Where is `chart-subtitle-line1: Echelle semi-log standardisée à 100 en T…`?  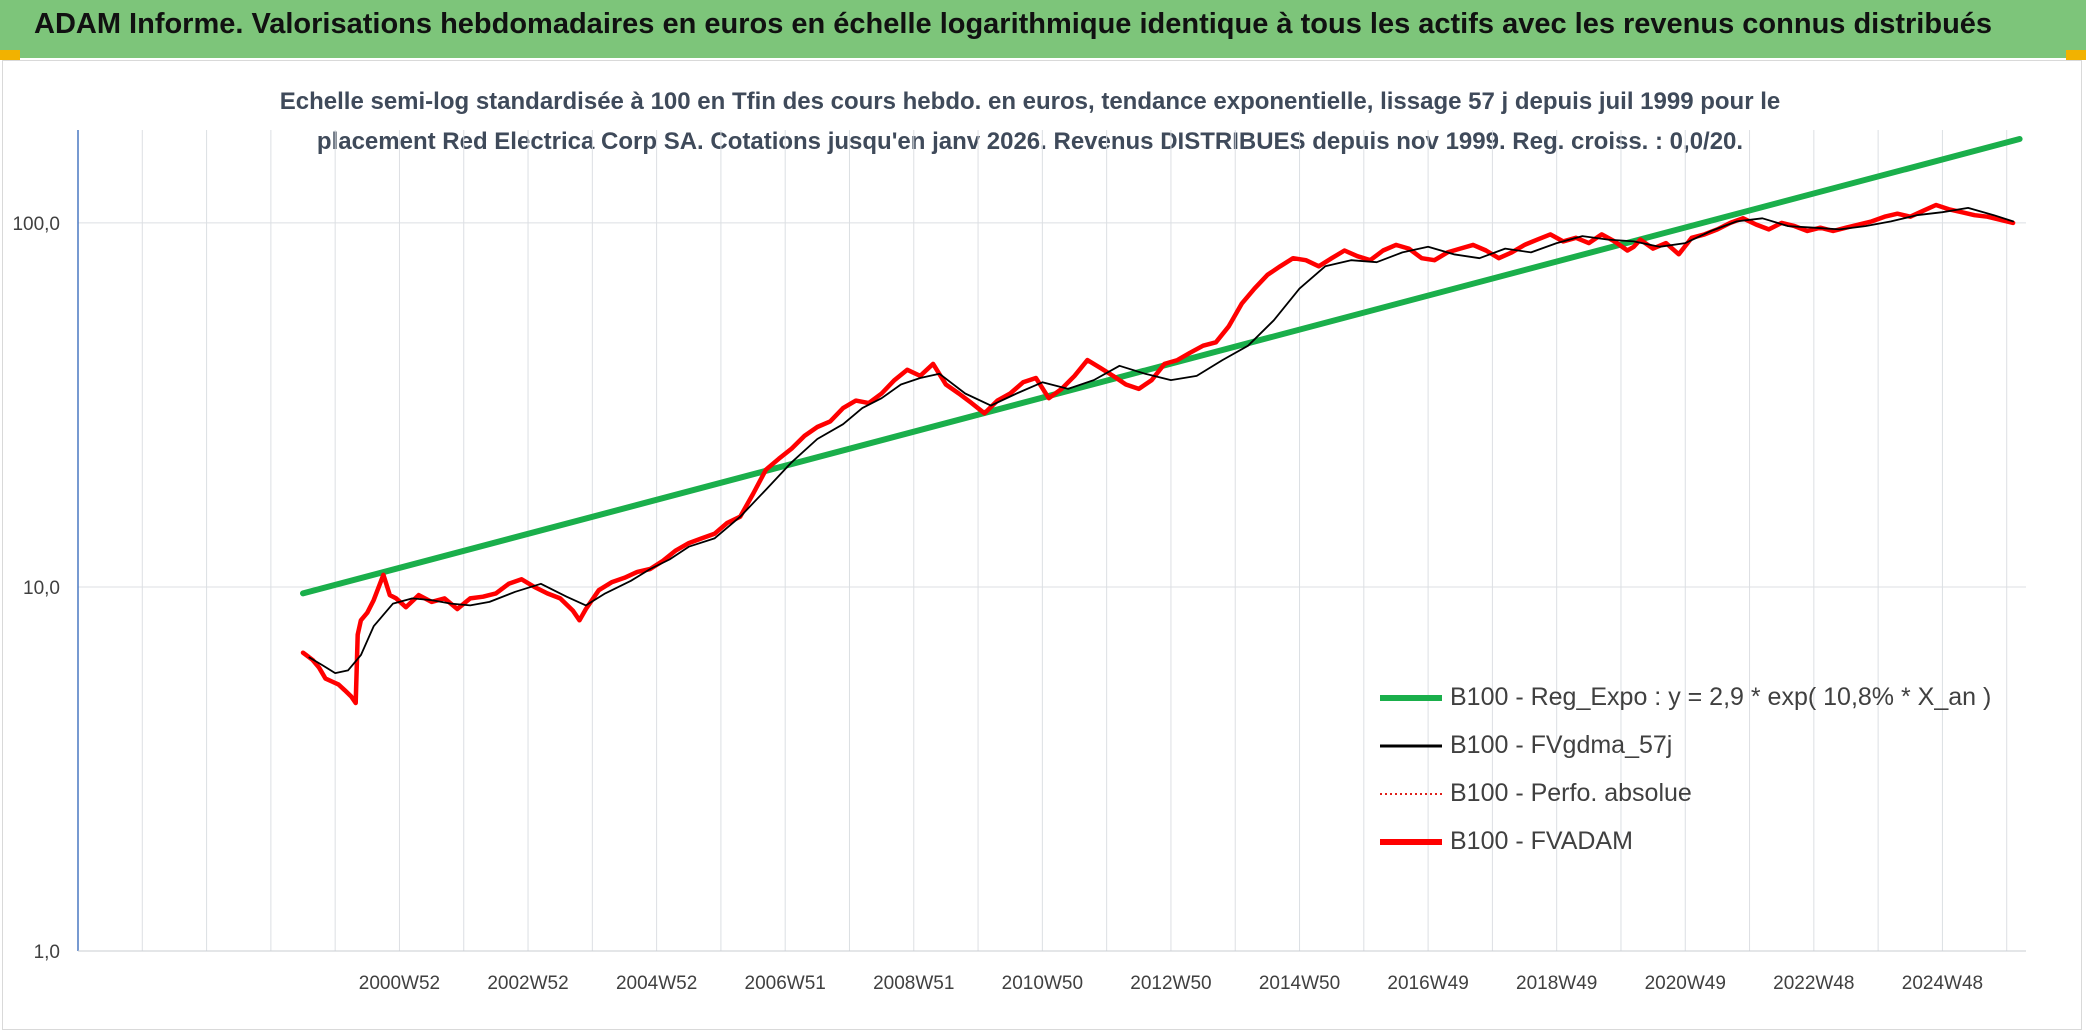
chart-subtitle-line1: Echelle semi-log standardisée à 100 en T… is located at coordinates (1030, 101).